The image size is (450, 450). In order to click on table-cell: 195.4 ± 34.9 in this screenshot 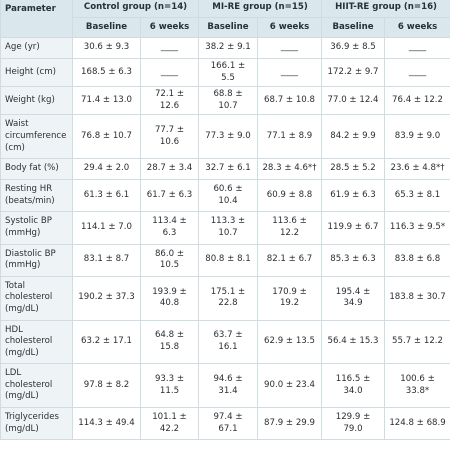, I will do `click(353, 298)`.